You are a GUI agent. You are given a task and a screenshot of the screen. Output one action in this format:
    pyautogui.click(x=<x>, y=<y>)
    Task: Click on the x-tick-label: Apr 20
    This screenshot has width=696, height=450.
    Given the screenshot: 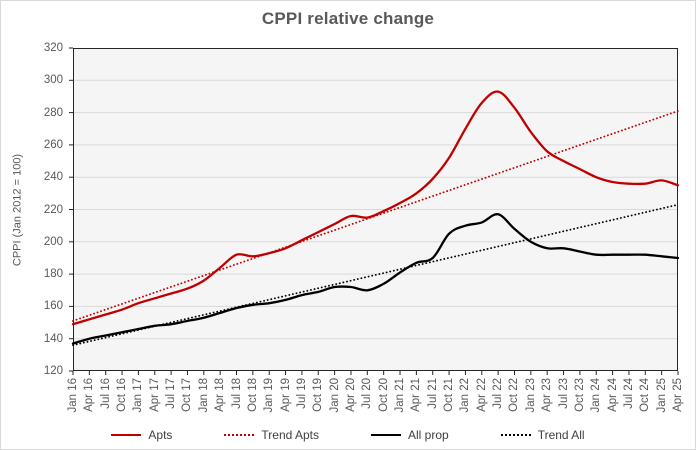 What is the action you would take?
    pyautogui.click(x=350, y=395)
    